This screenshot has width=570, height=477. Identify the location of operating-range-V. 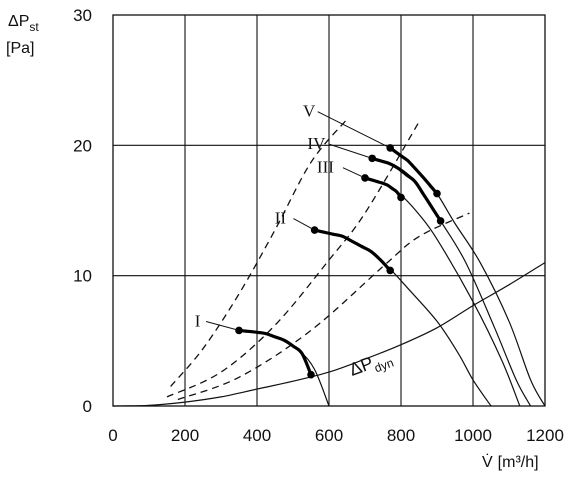
(413, 171).